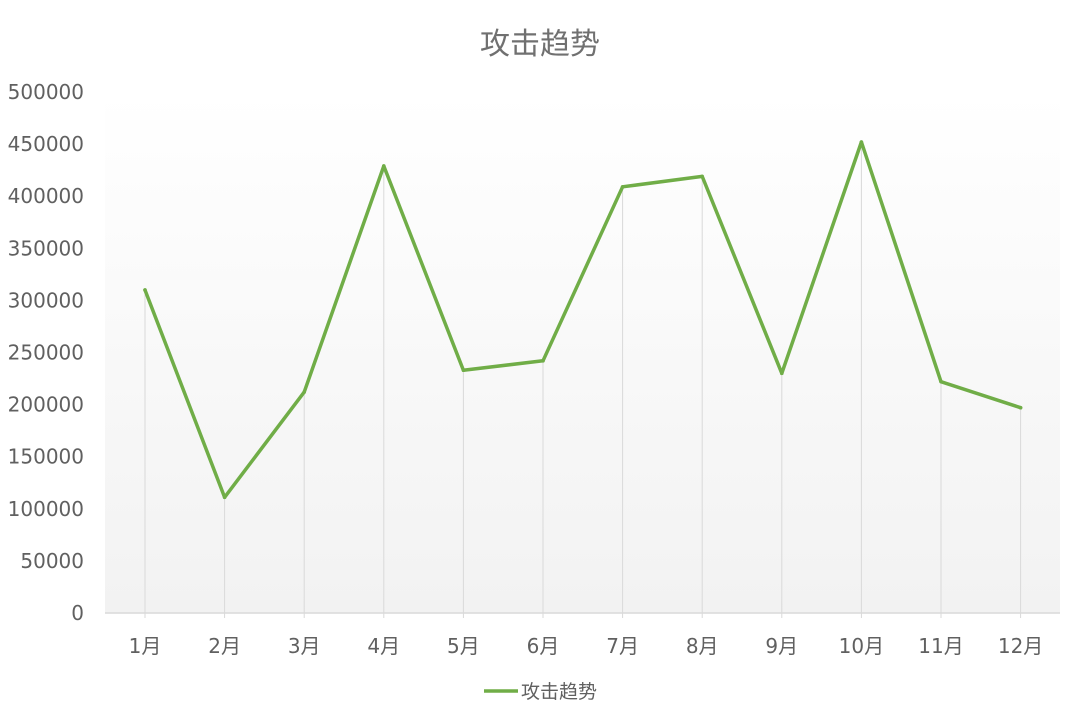 This screenshot has width=1080, height=724. I want to click on x-tick-label: 4月, so click(383, 646).